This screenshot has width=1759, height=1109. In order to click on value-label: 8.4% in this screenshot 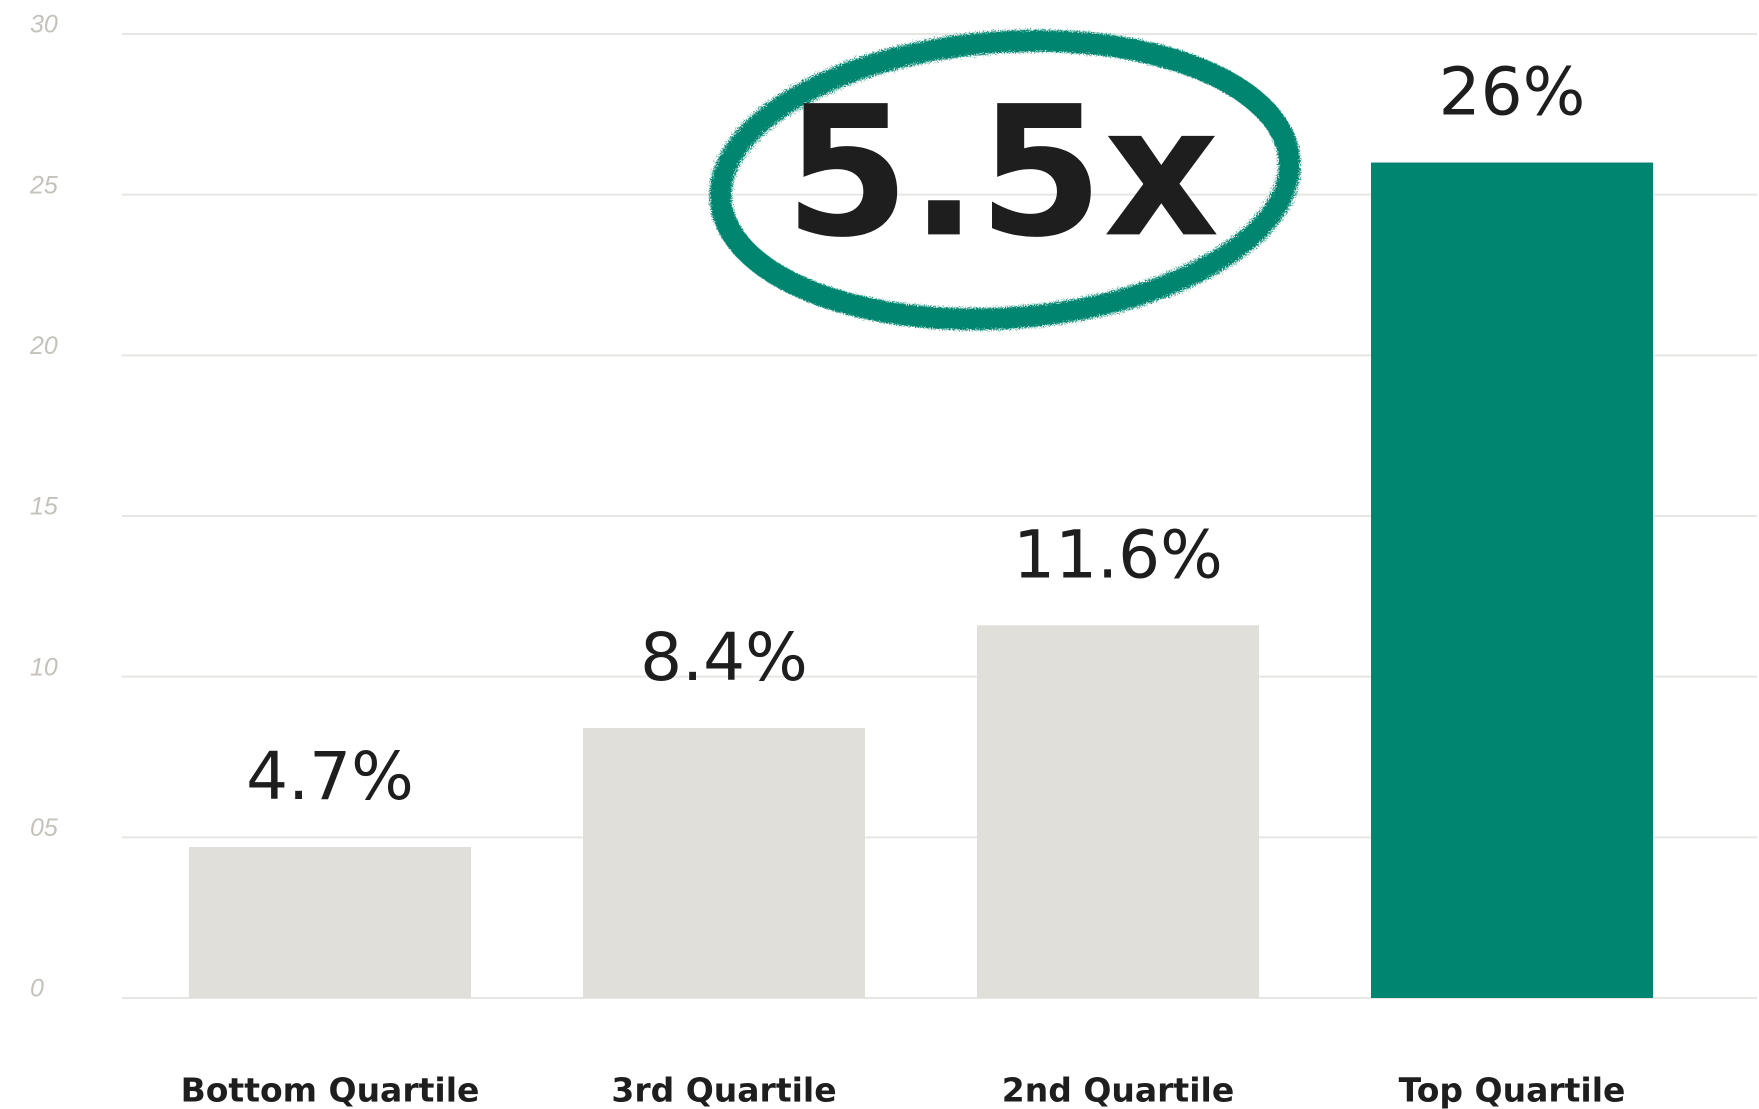, I will do `click(724, 657)`.